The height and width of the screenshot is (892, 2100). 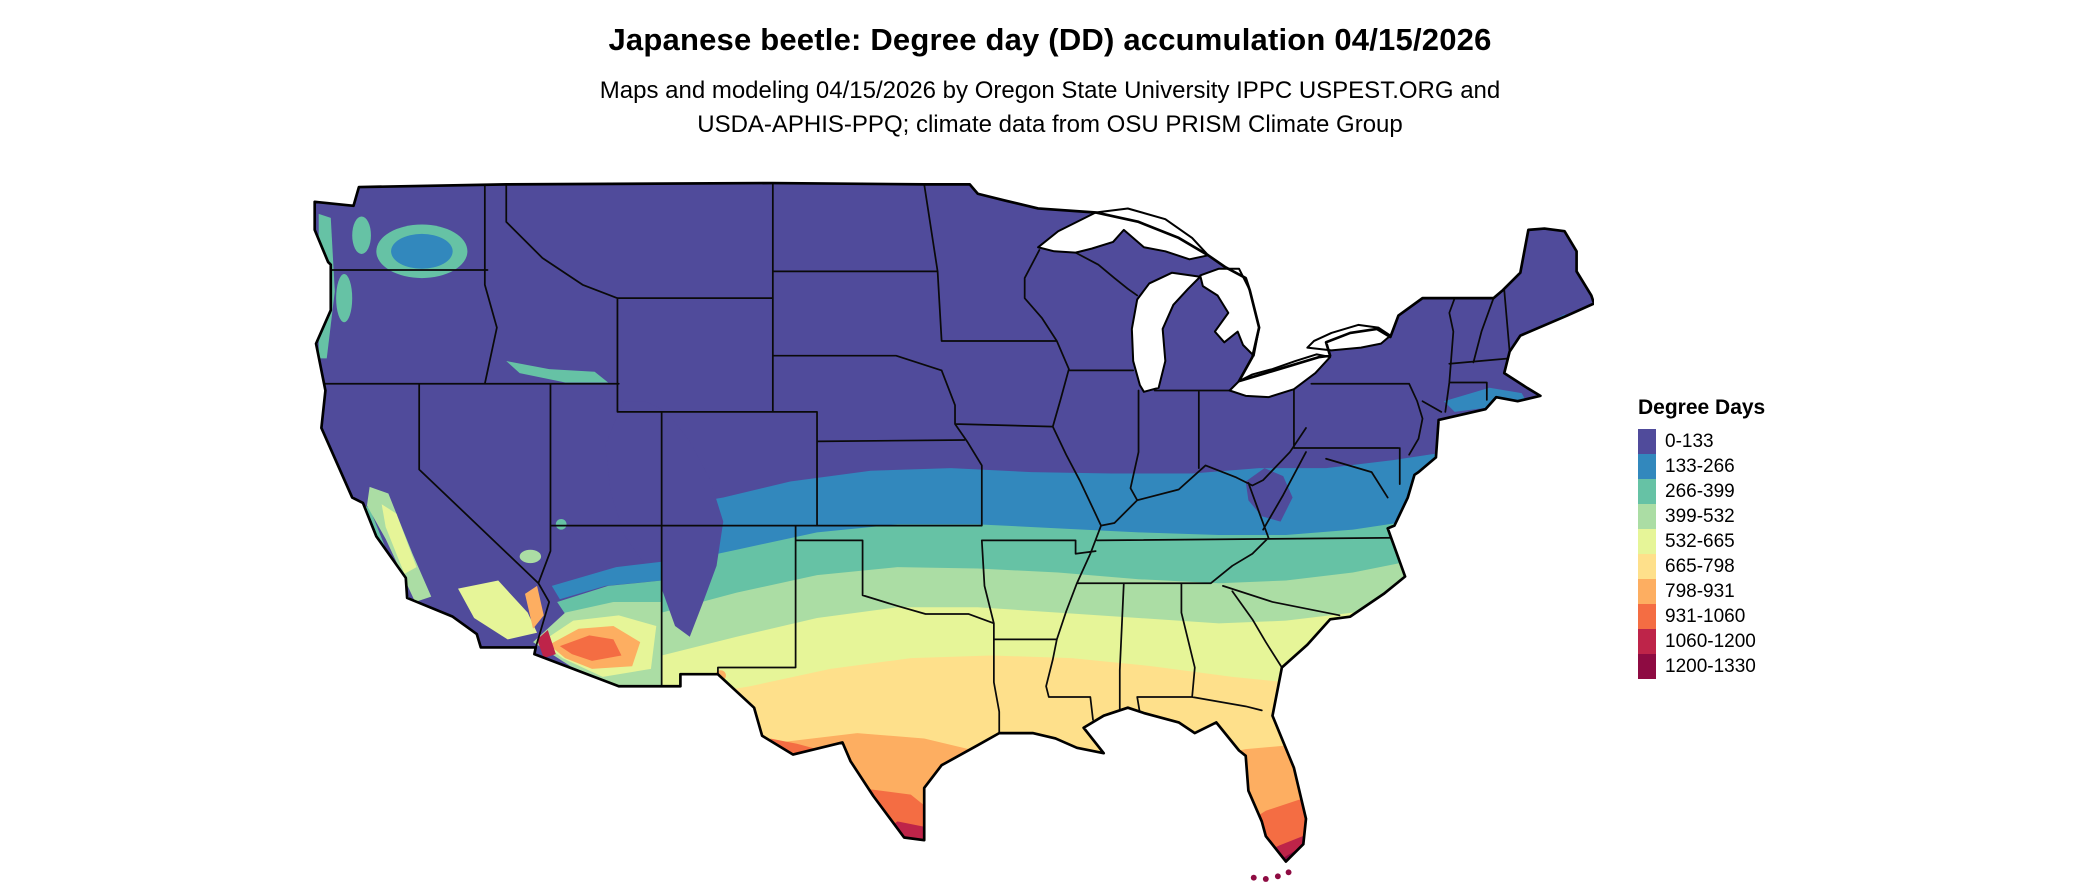 I want to click on legend-item: 1060-1200, so click(x=1701, y=641).